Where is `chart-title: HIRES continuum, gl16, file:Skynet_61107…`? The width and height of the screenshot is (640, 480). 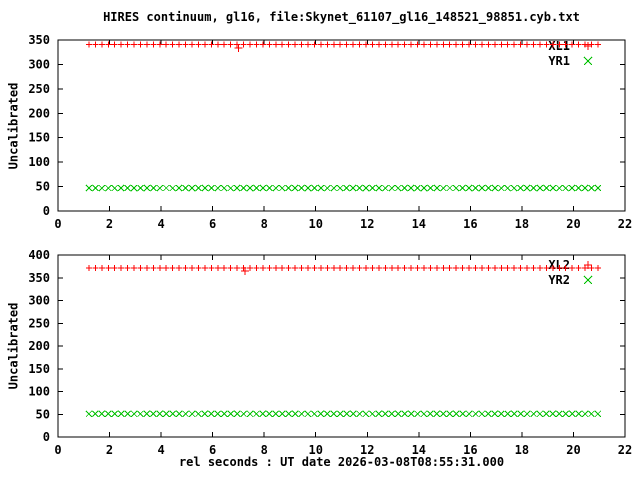
chart-title: HIRES continuum, gl16, file:Skynet_61107… is located at coordinates (341, 17).